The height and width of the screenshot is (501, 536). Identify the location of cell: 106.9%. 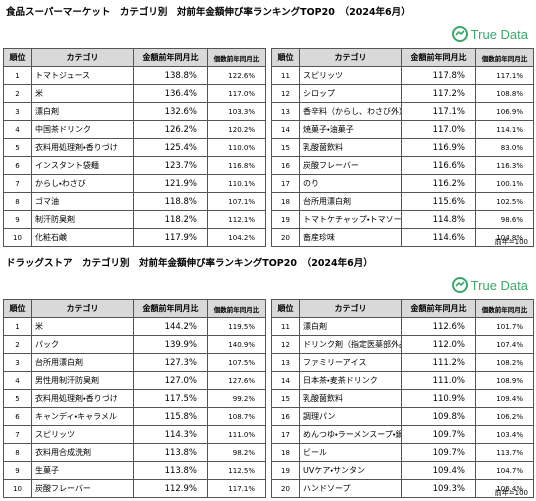
(504, 111).